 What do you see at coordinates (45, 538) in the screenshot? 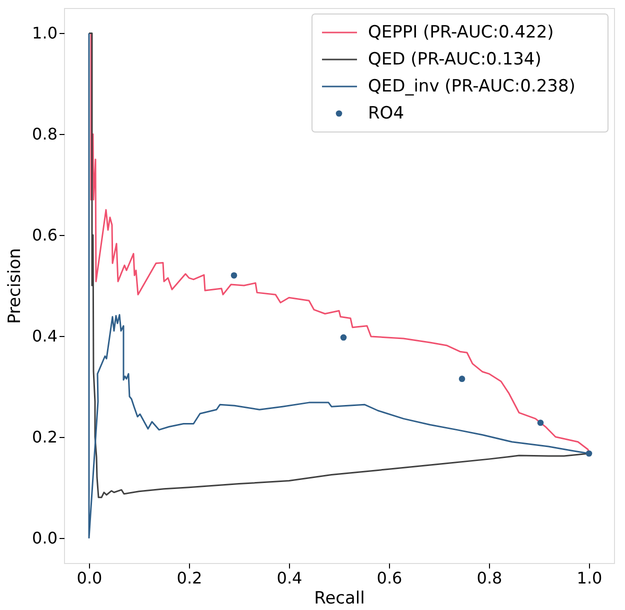
I see `y-tick-label: 0.0` at bounding box center [45, 538].